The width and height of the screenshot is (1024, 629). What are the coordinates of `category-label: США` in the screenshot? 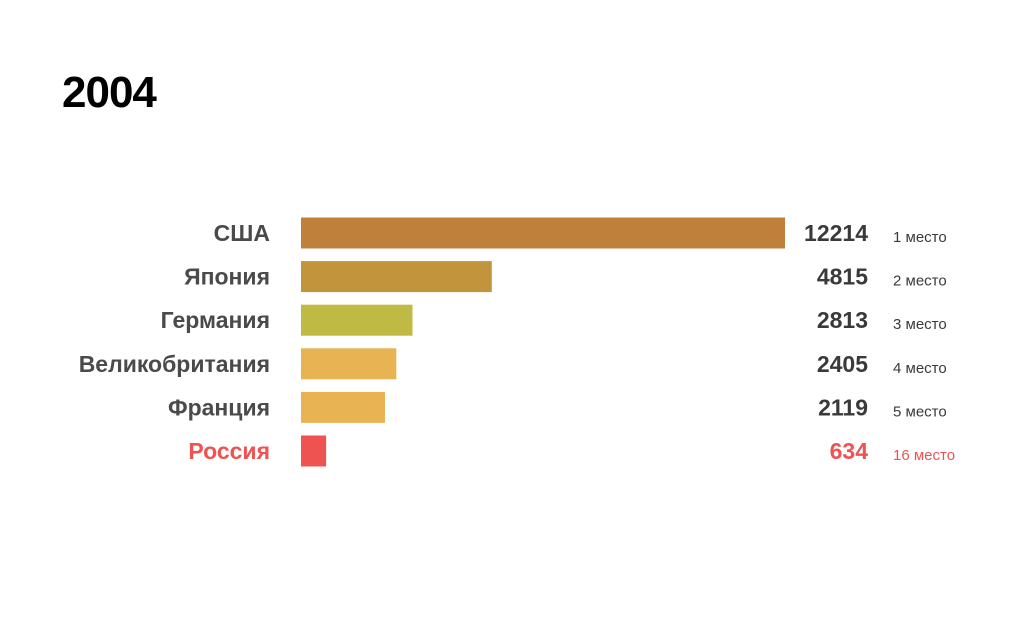 It's located at (242, 233).